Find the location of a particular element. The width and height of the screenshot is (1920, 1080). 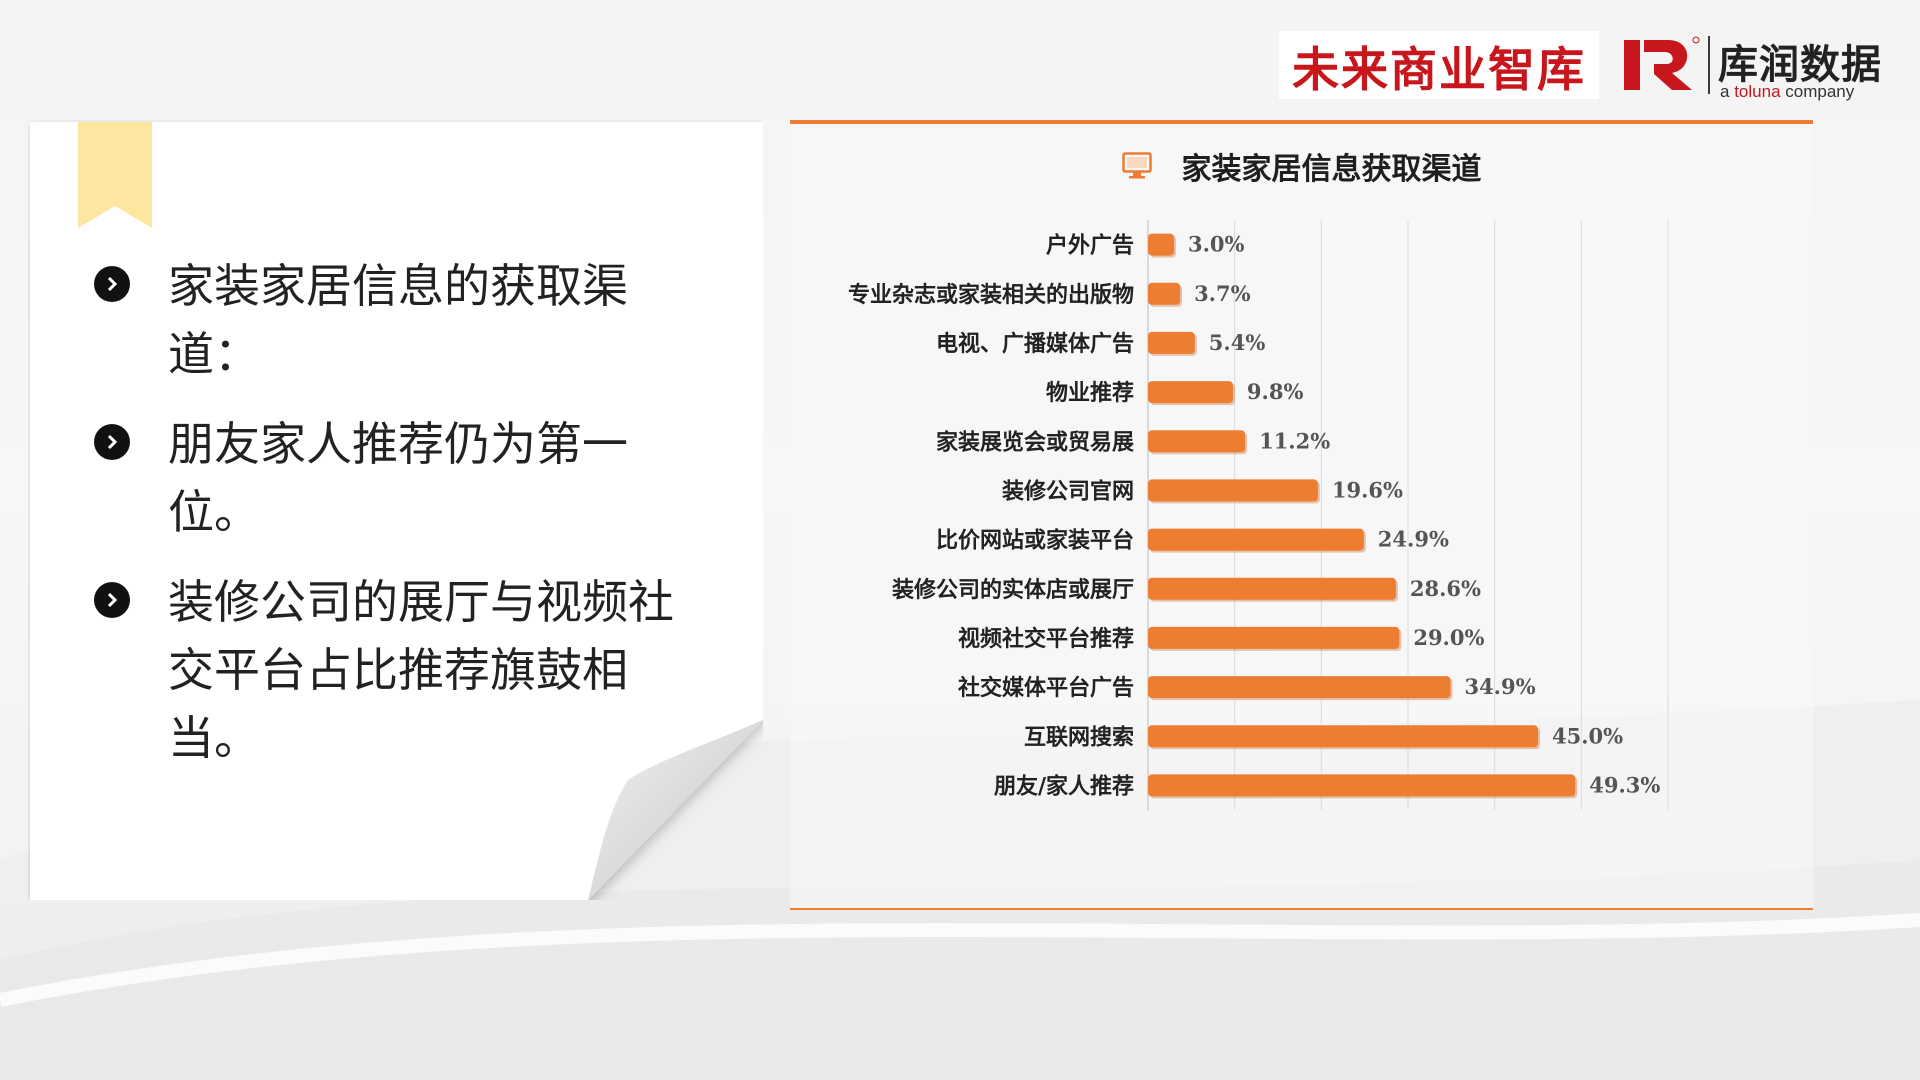

data-label: 24.9% is located at coordinates (1413, 539).